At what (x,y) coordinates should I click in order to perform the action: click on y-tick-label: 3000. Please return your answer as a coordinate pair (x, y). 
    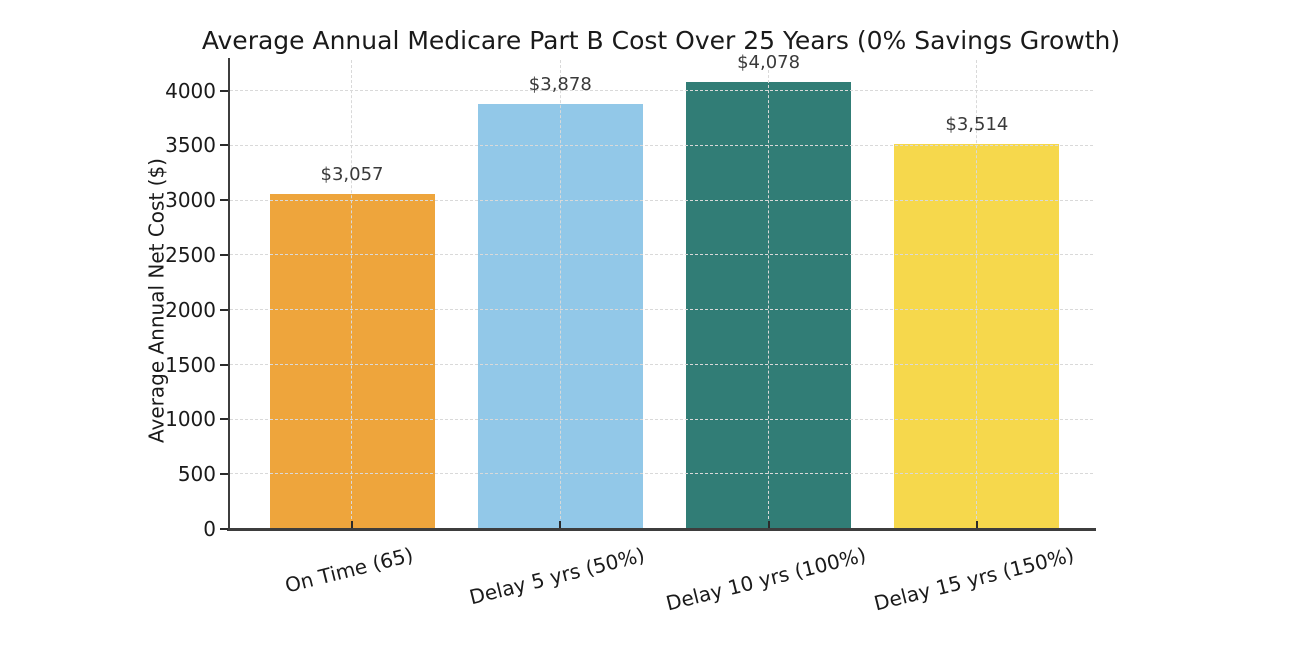
    Looking at the image, I should click on (190, 200).